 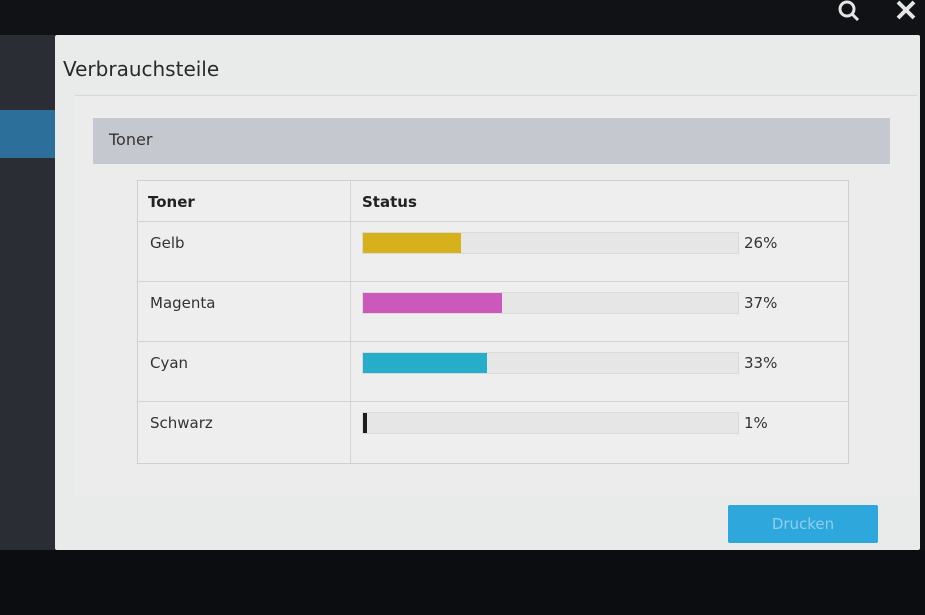 What do you see at coordinates (167, 243) in the screenshot?
I see `toner-name: Gelb` at bounding box center [167, 243].